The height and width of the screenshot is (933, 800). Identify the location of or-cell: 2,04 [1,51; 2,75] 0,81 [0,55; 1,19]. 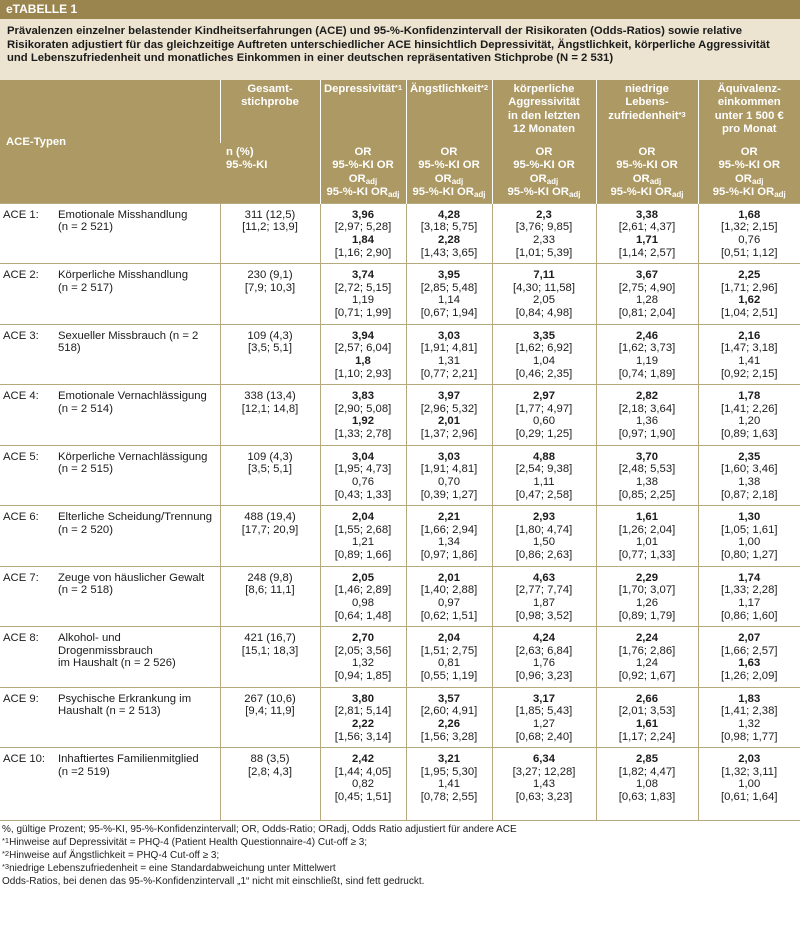
(448, 656).